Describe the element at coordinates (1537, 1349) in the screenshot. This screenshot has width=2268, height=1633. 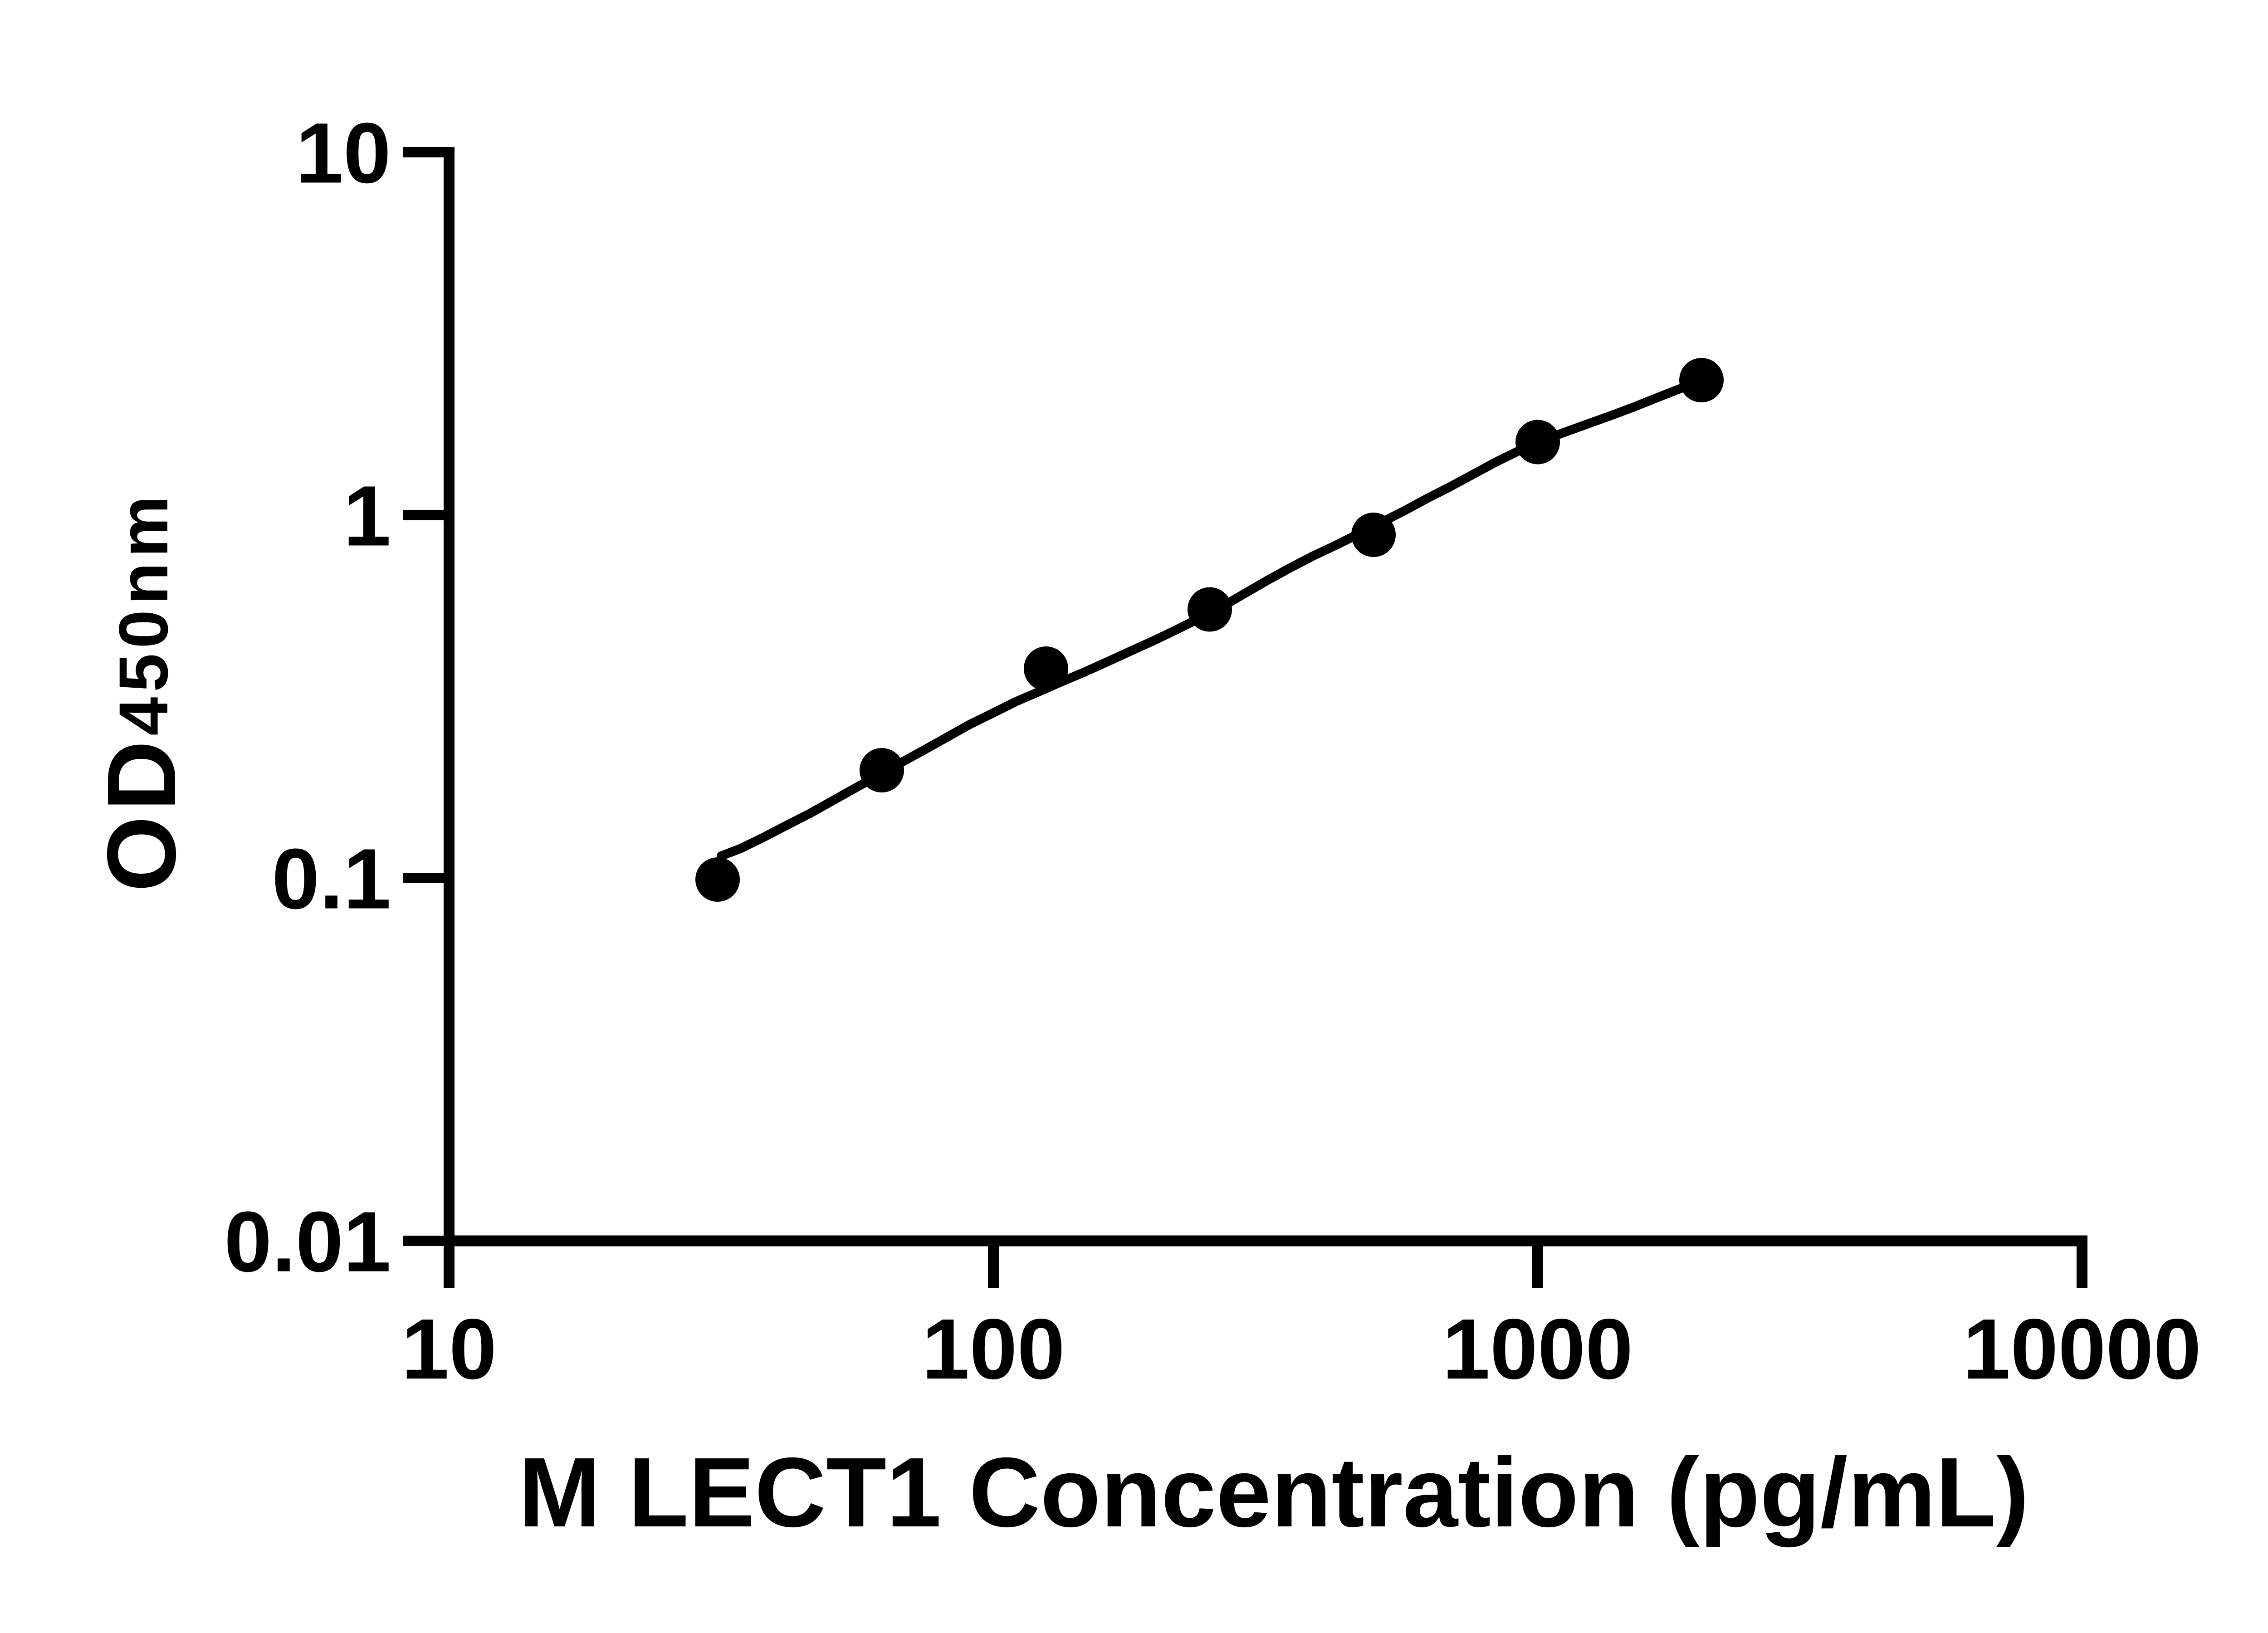
I see `svg-text: 1000` at that location.